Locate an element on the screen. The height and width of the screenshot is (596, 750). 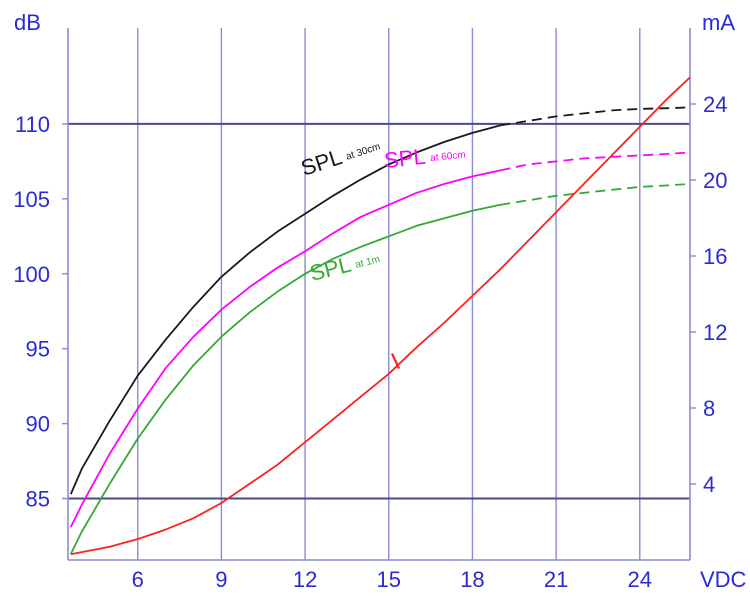
y-left-tick-label: 95 is located at coordinates (38, 349).